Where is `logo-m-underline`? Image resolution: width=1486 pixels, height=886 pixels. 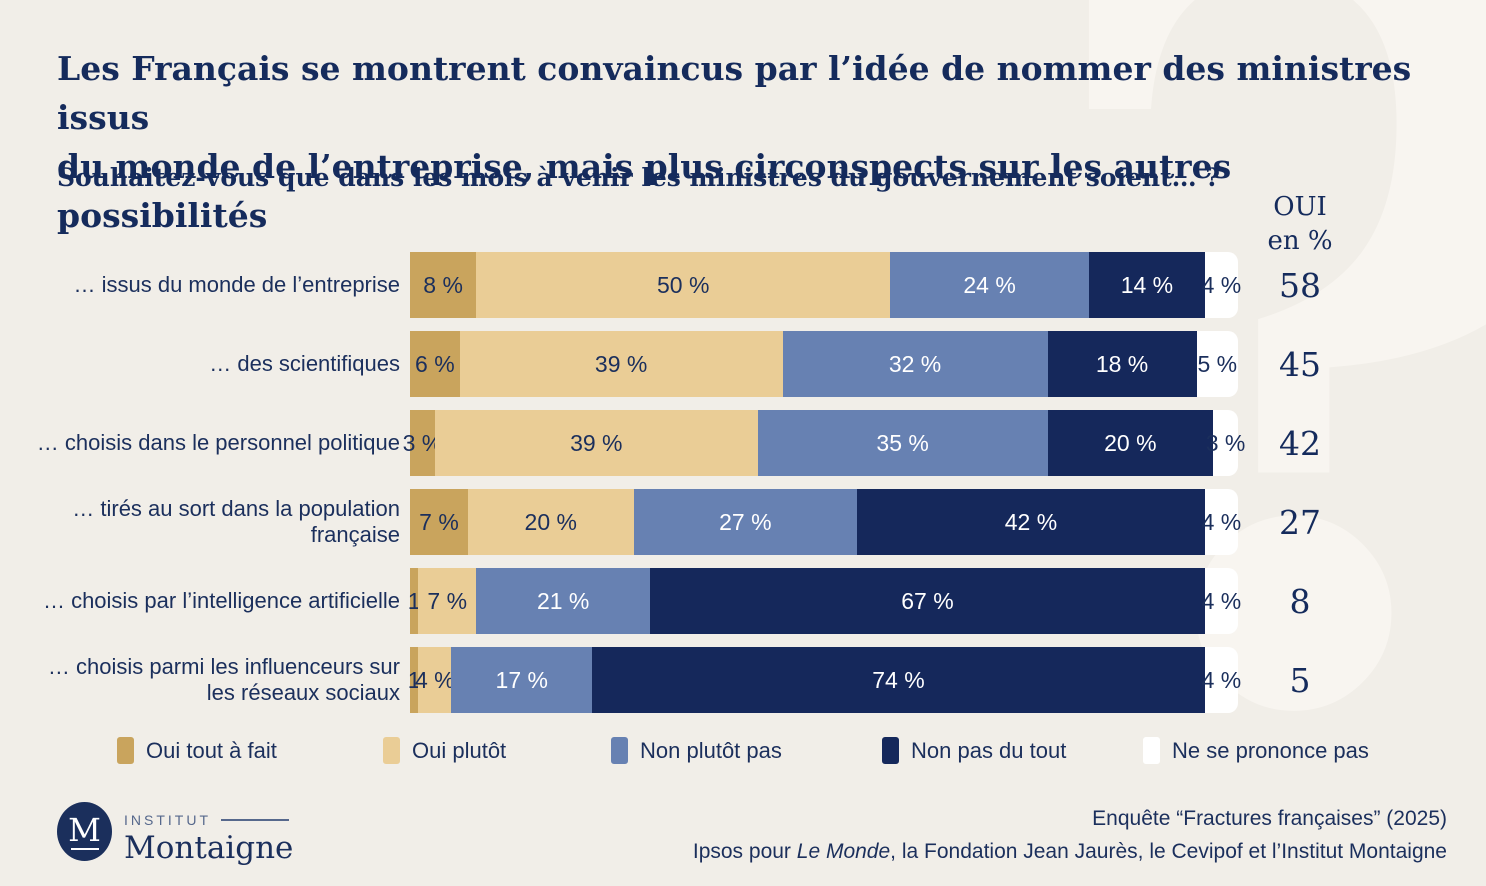 logo-m-underline is located at coordinates (84, 848).